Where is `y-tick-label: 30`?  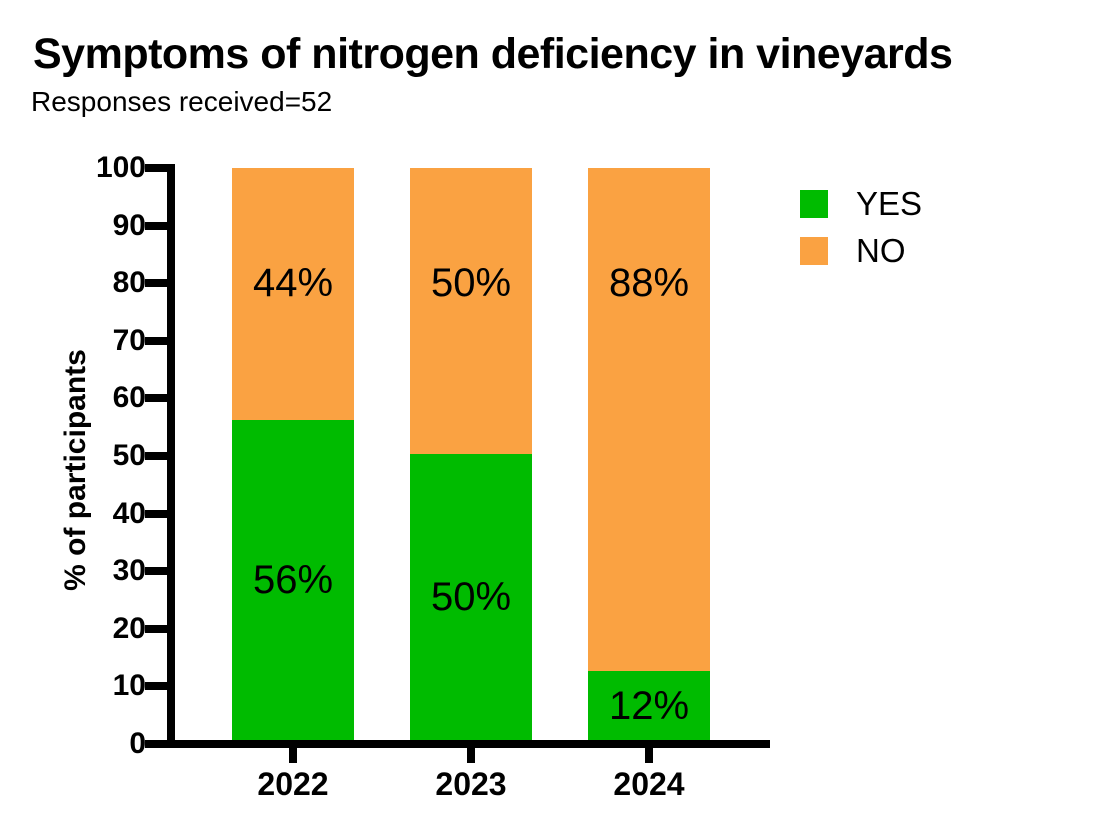
y-tick-label: 30 is located at coordinates (129, 571).